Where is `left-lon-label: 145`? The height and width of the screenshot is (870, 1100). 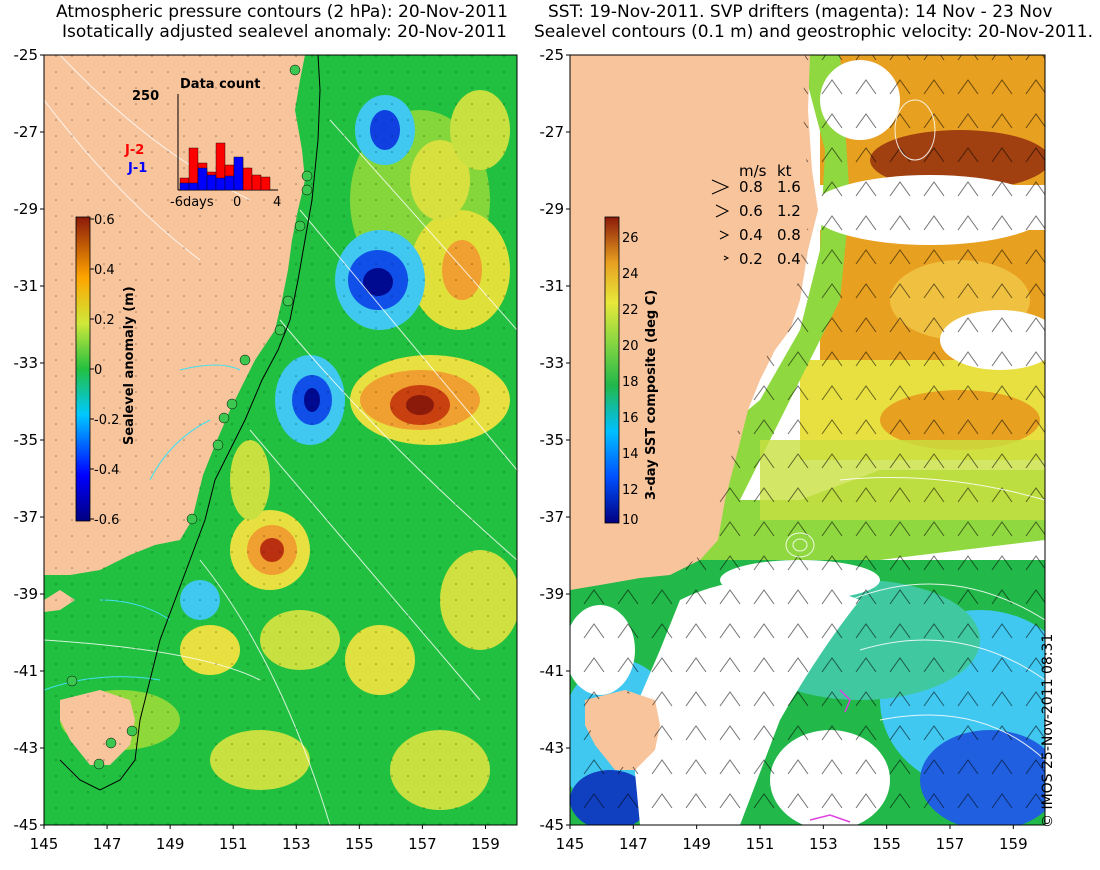 left-lon-label: 145 is located at coordinates (44, 844).